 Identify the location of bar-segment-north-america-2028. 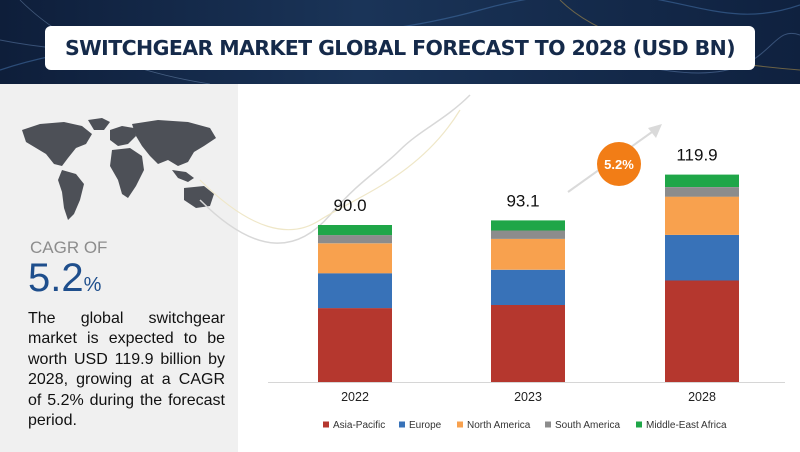
(702, 215).